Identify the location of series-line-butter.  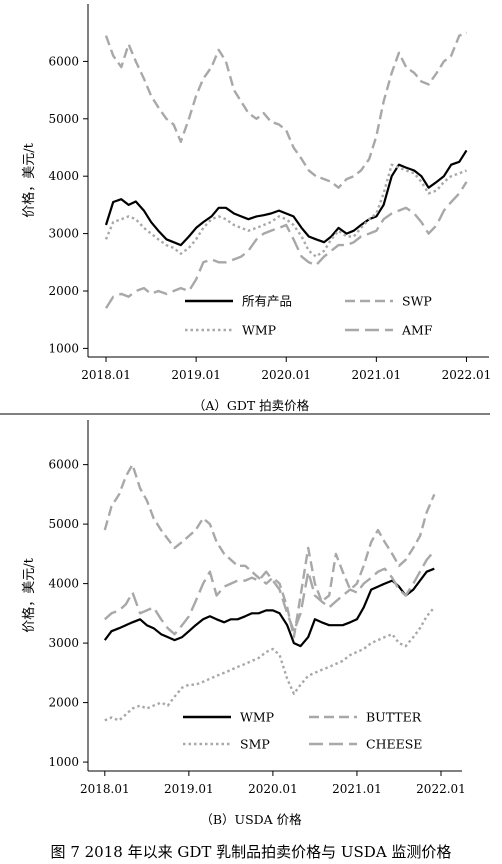
(269, 551).